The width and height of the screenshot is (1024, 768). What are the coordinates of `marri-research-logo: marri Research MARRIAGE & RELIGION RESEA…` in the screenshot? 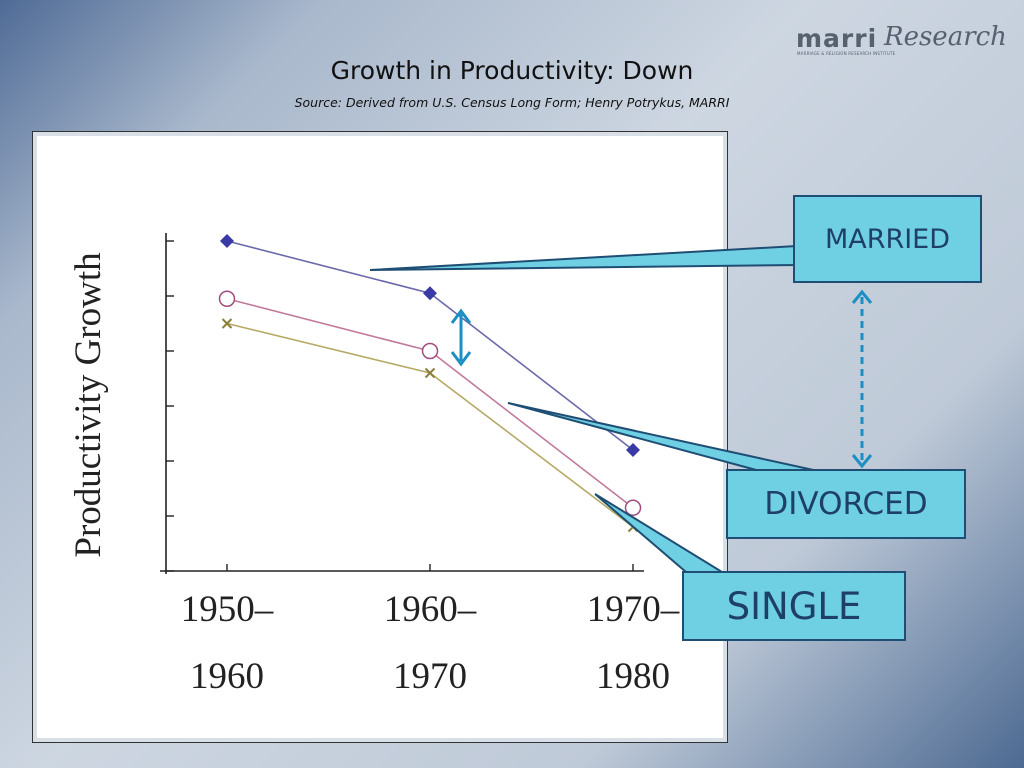 It's located at (901, 41).